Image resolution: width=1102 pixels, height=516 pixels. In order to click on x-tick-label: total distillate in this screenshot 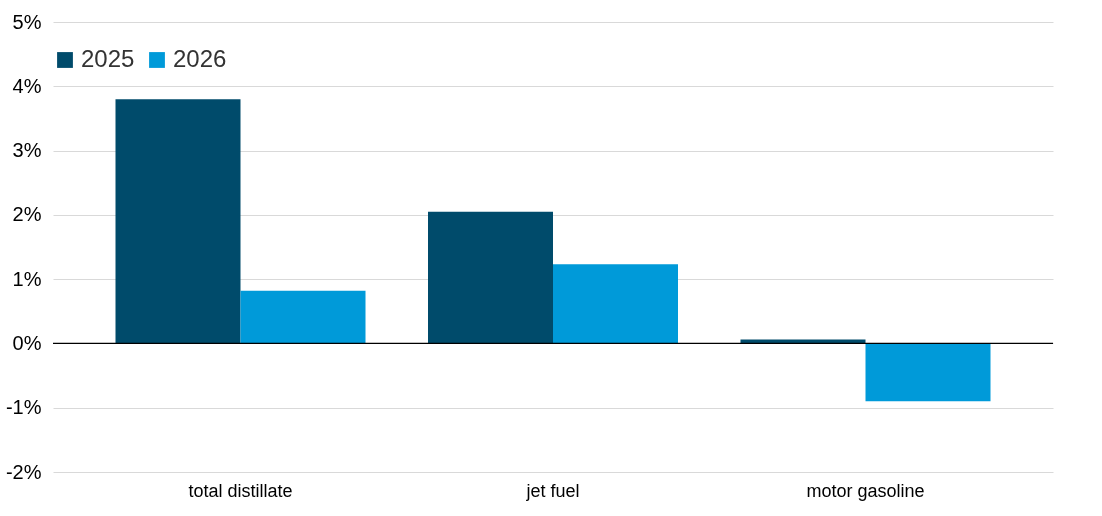, I will do `click(240, 490)`.